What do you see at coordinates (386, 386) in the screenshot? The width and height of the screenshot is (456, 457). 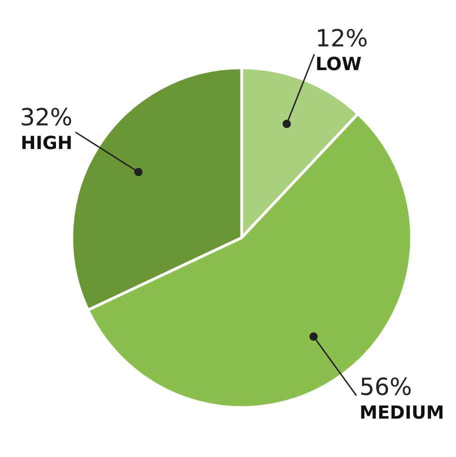 I see `data-label: 56%` at bounding box center [386, 386].